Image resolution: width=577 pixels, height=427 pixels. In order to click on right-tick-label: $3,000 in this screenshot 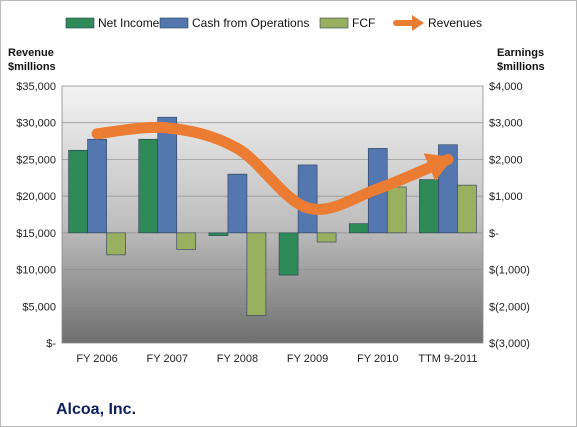, I will do `click(506, 124)`.